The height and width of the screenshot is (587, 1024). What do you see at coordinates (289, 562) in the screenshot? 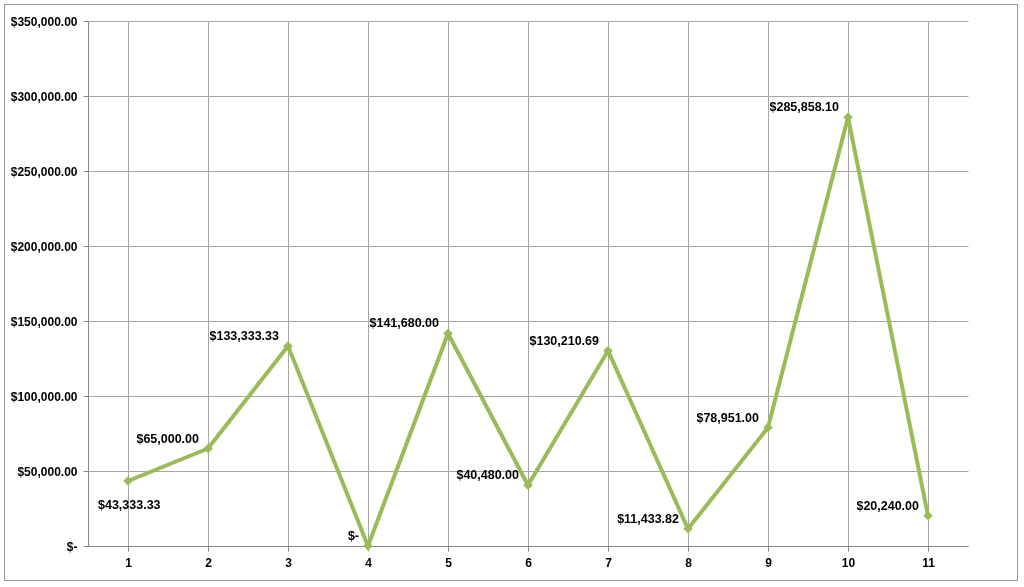
I see `x-tick-label: 3` at bounding box center [289, 562].